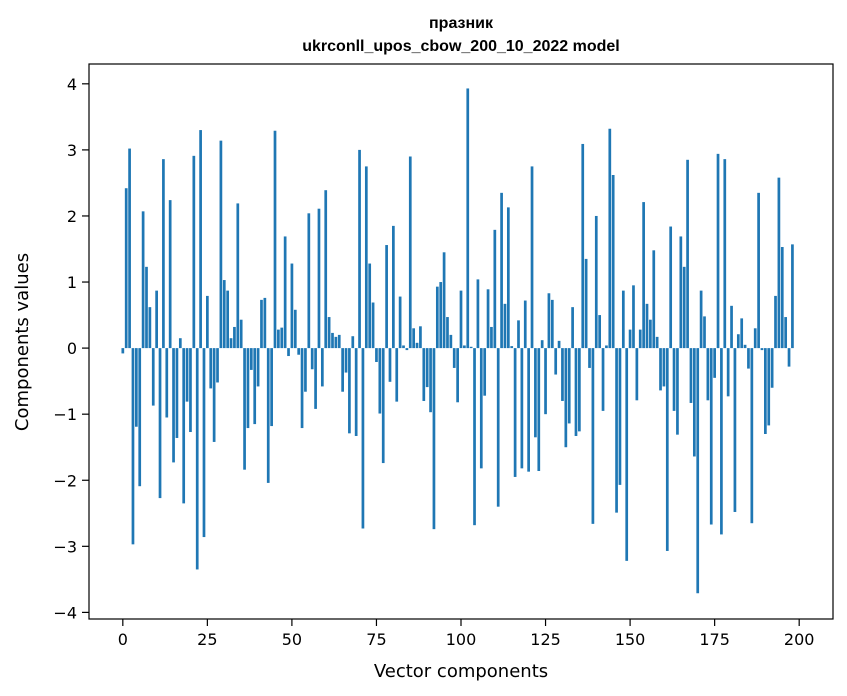  What do you see at coordinates (71, 348) in the screenshot?
I see `y-axis: −4 −3 −2 −1 0 1 2 3 4` at bounding box center [71, 348].